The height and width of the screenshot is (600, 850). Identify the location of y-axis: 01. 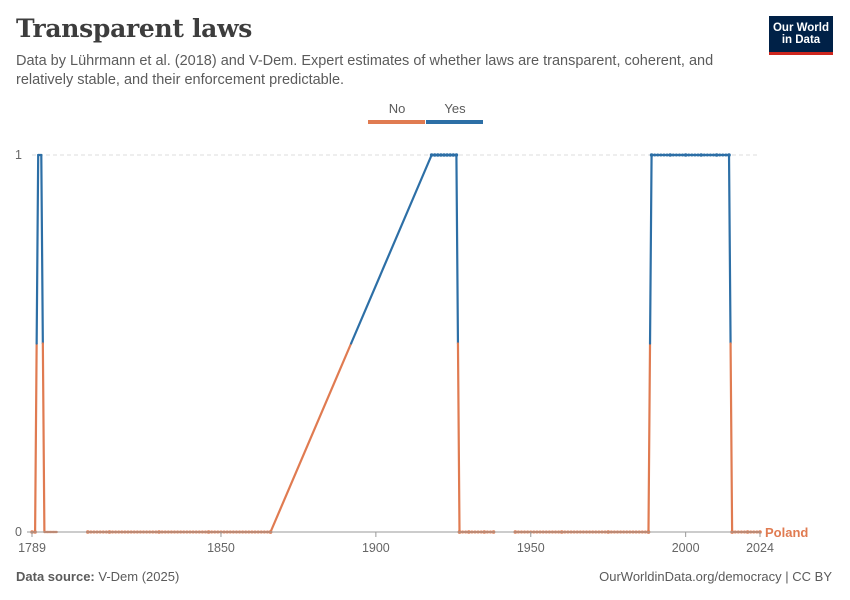
(18, 343).